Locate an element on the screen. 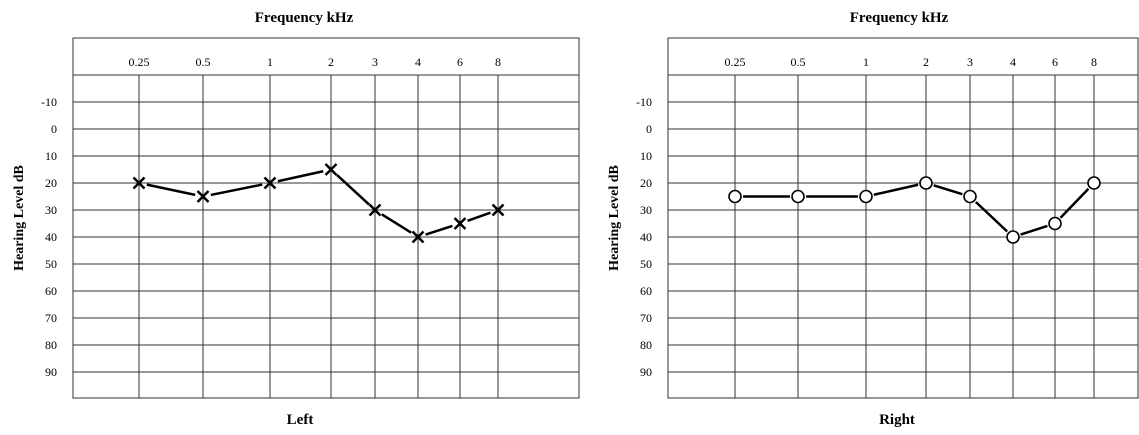 The image size is (1139, 435). right-y-tick-label: -10 is located at coordinates (644, 102).